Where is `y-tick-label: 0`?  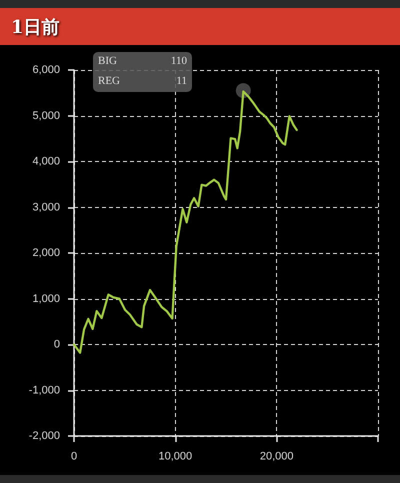 y-tick-label: 0 is located at coordinates (57, 344).